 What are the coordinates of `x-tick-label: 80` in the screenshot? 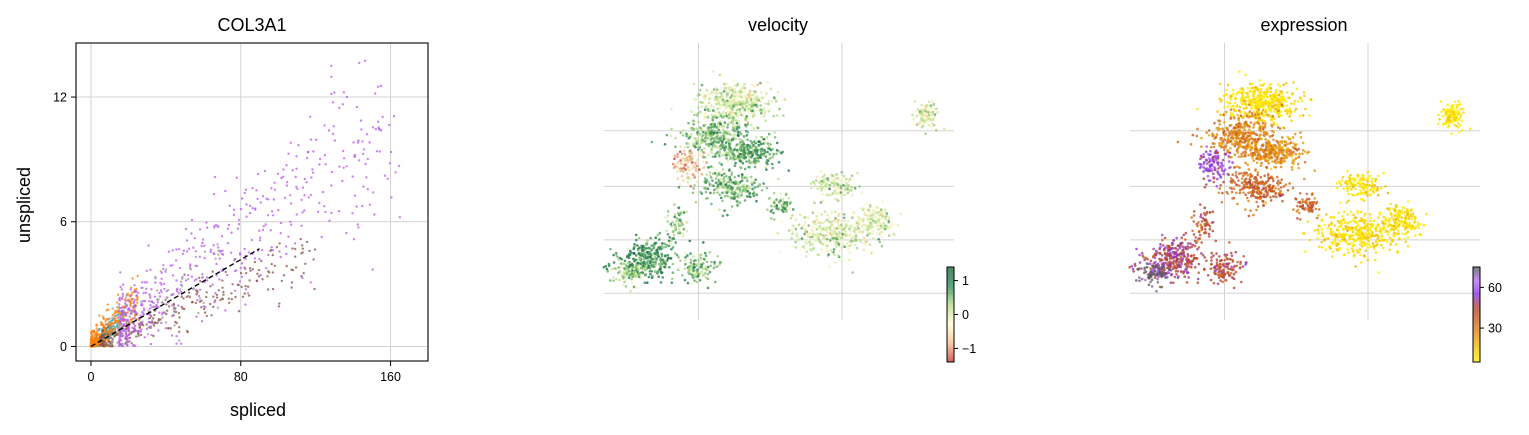 It's located at (241, 377).